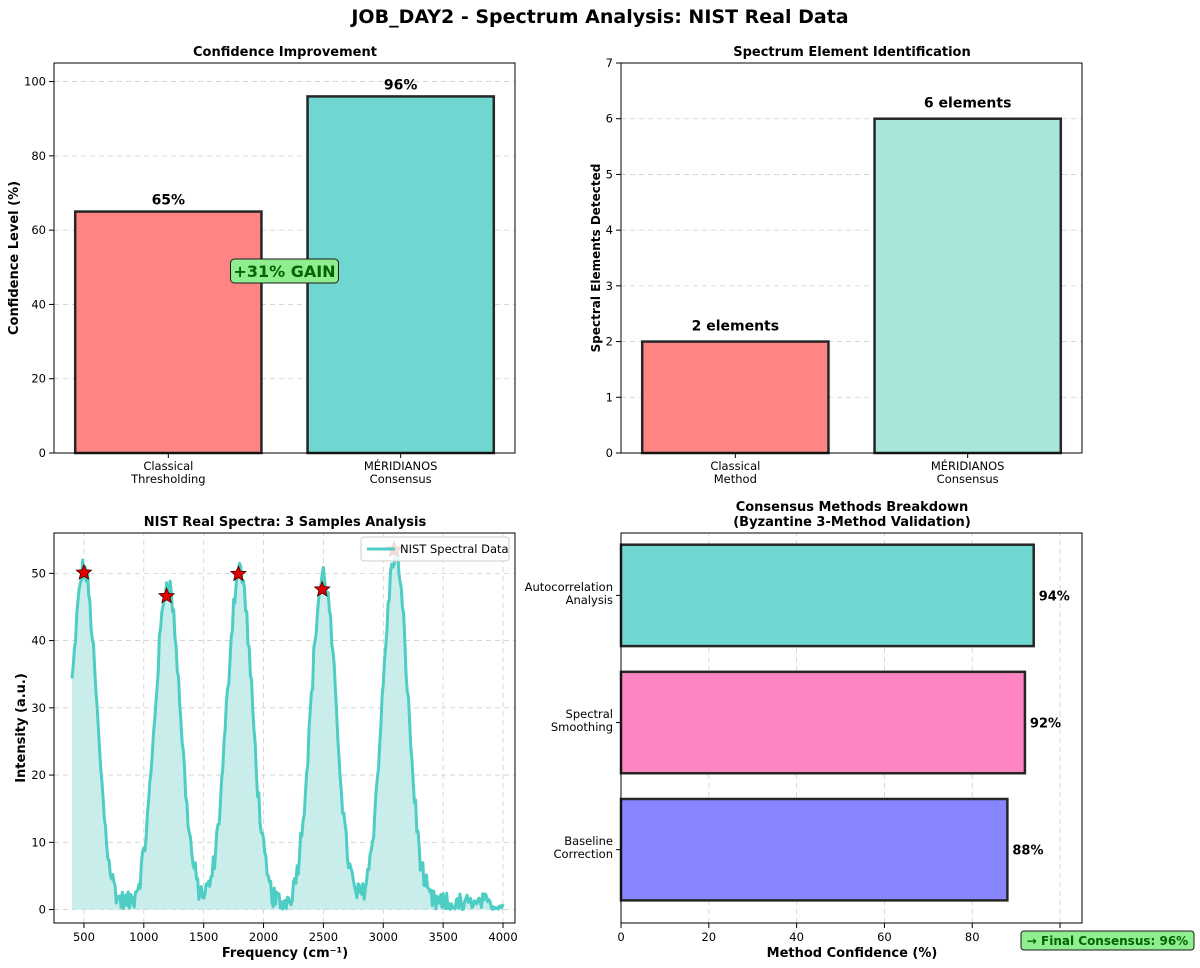 The width and height of the screenshot is (1200, 968). I want to click on y-tick-label: 6, so click(609, 119).